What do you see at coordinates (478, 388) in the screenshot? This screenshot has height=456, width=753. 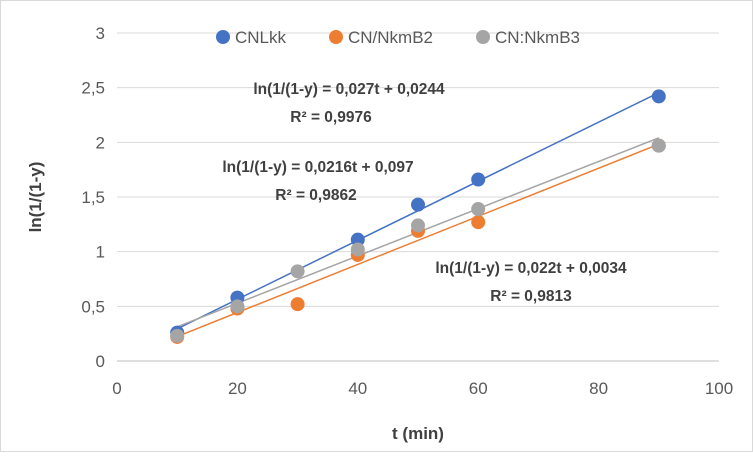 I see `x-tick-label: 60` at bounding box center [478, 388].